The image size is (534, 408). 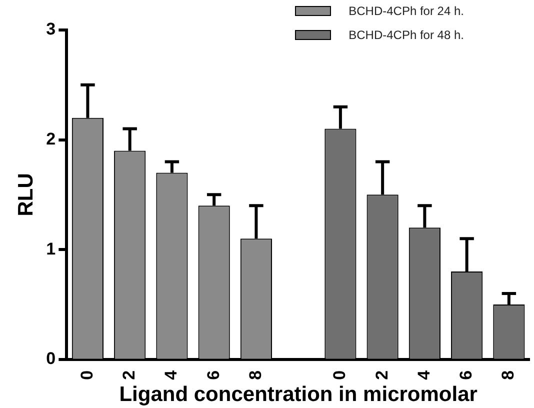 What do you see at coordinates (51, 29) in the screenshot?
I see `y-tick-label: 3` at bounding box center [51, 29].